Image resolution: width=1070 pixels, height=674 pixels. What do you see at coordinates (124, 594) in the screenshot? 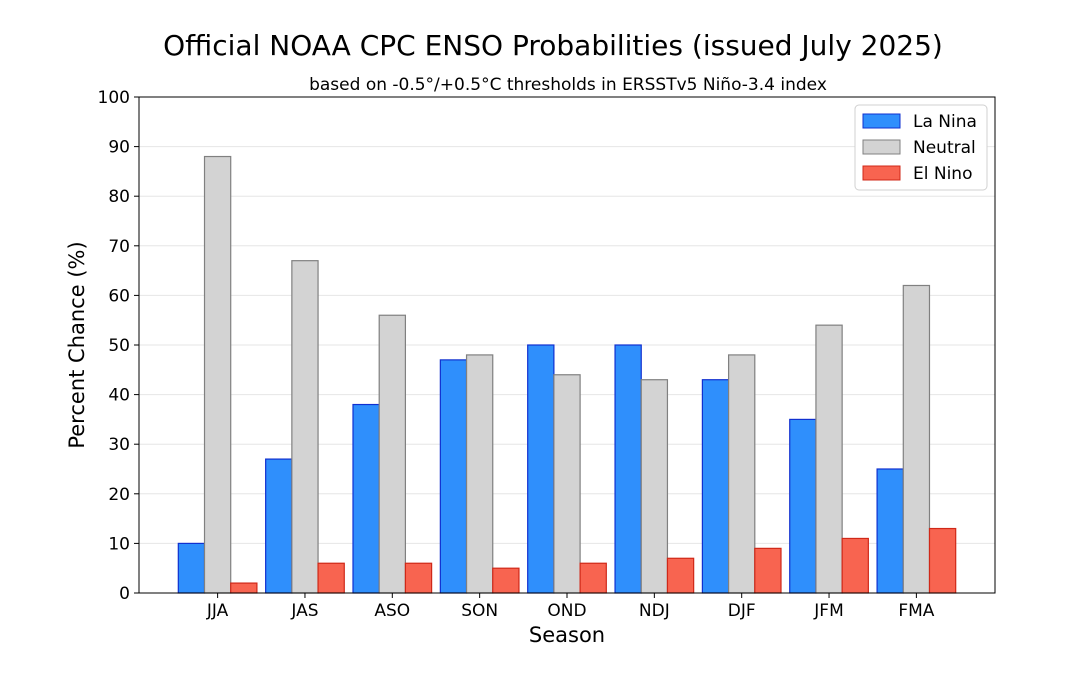
I see `y-tick-label: 0` at bounding box center [124, 594].